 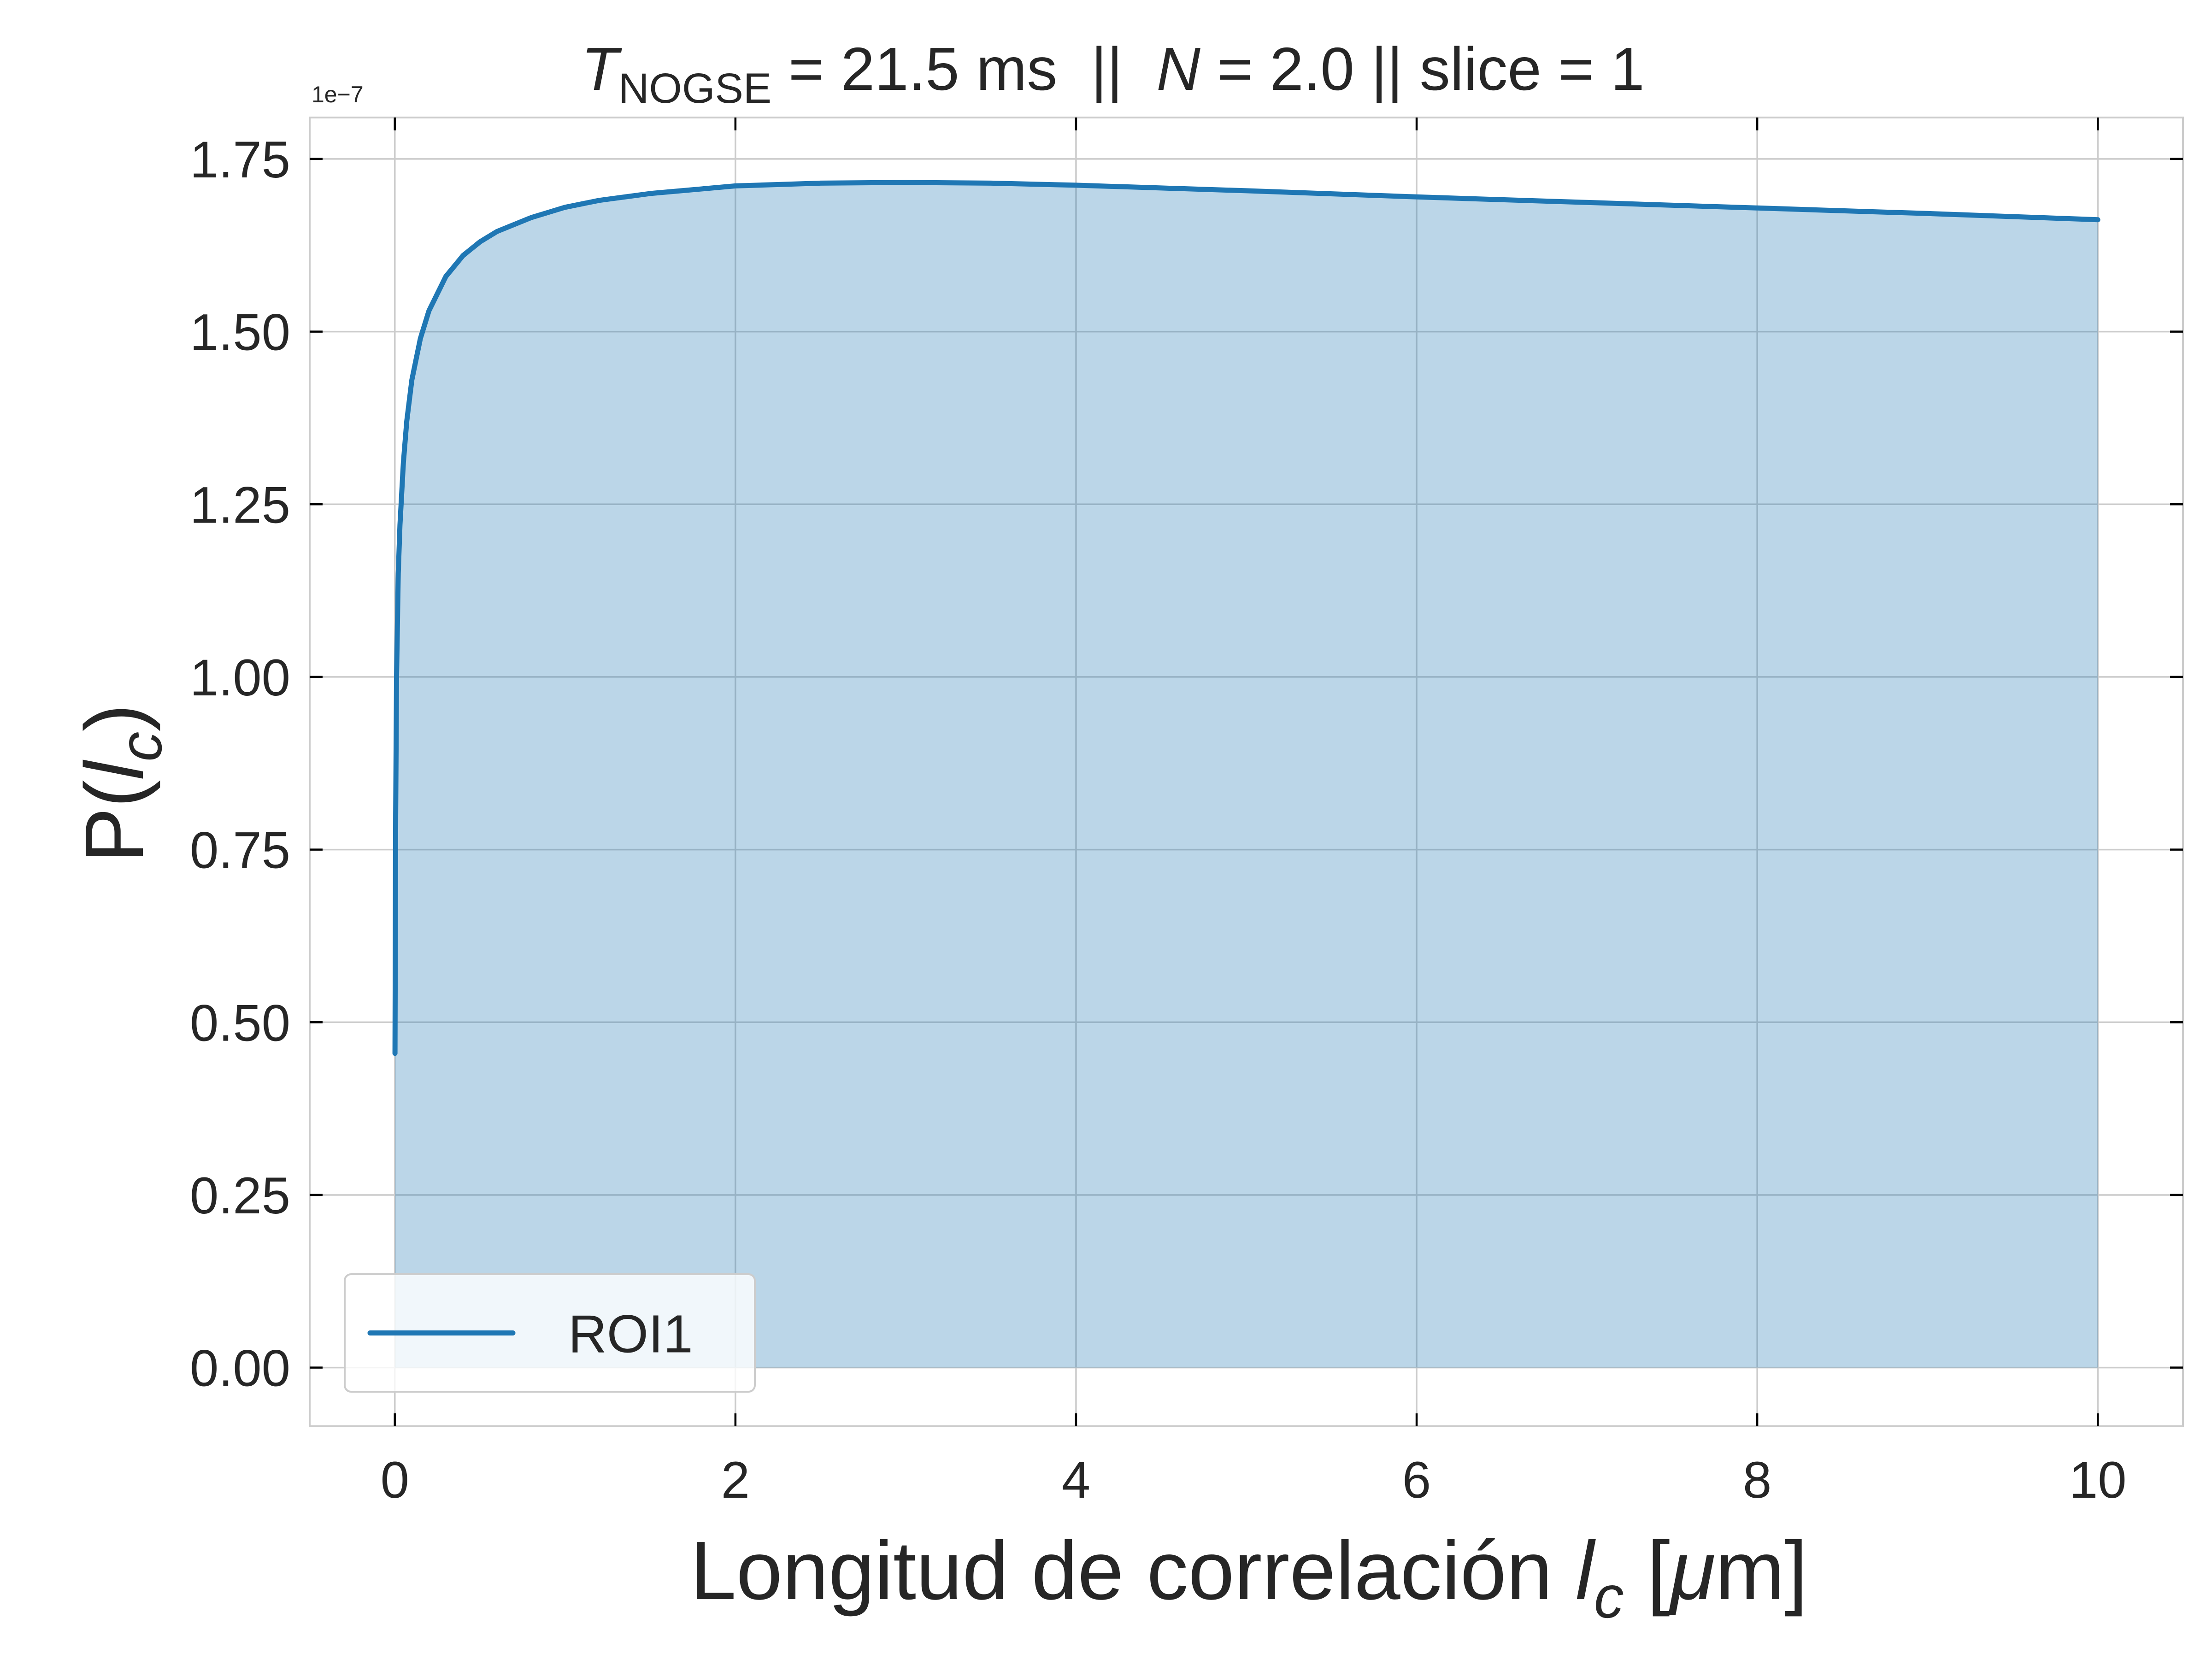 What do you see at coordinates (240, 159) in the screenshot?
I see `y-tick-label-7: 1.75` at bounding box center [240, 159].